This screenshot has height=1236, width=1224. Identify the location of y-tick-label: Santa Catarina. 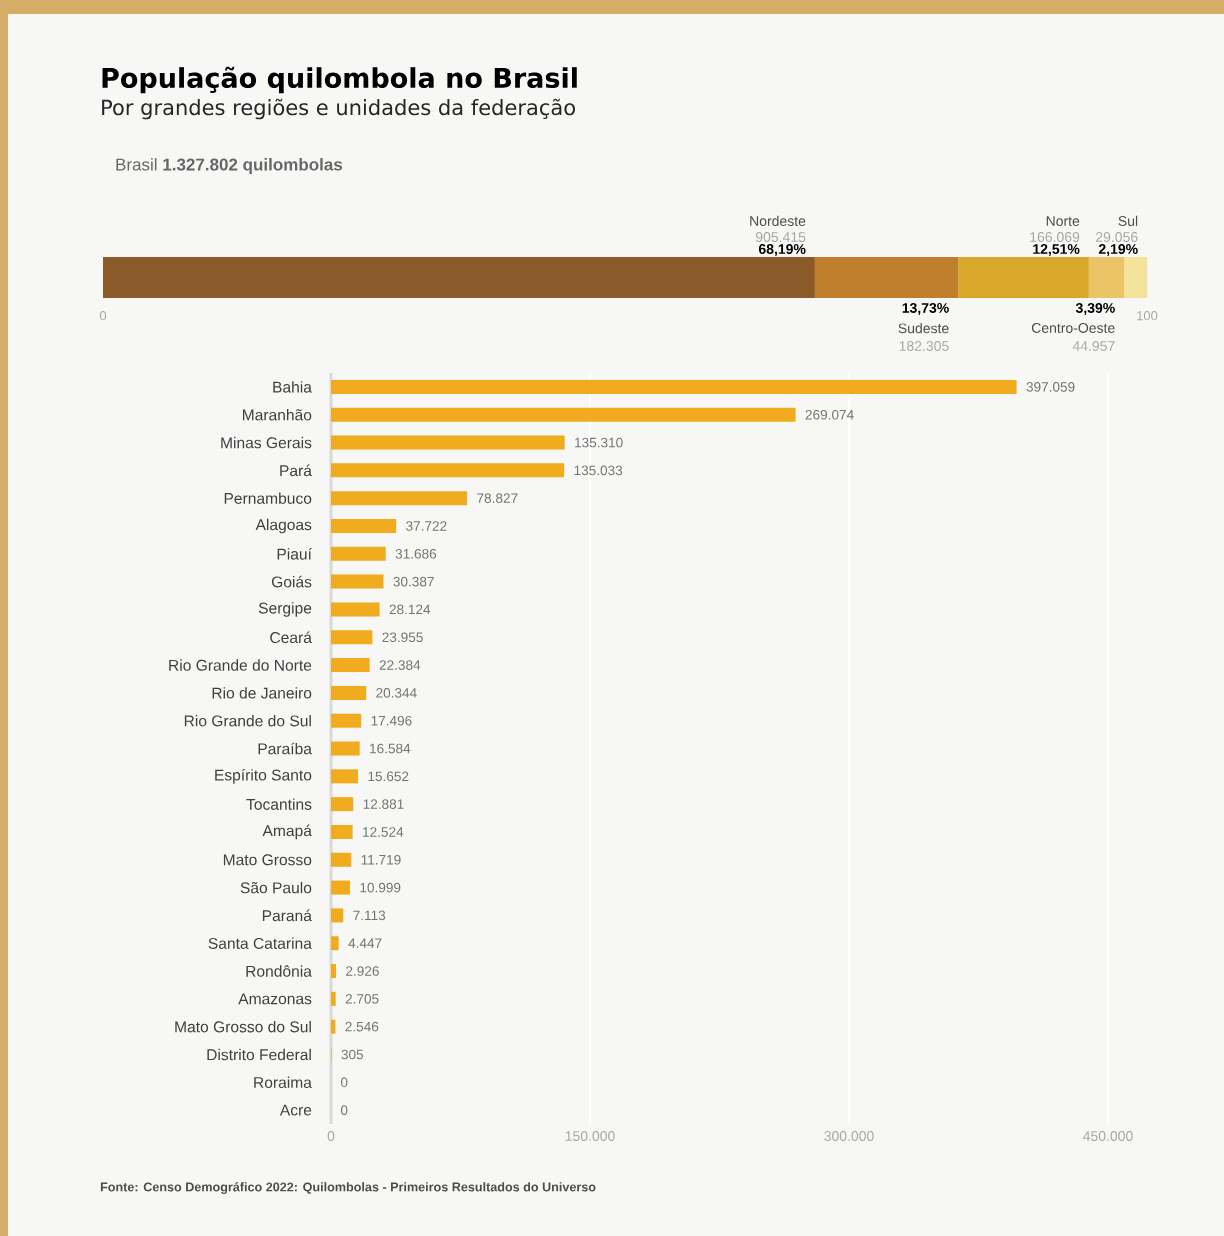
(260, 943).